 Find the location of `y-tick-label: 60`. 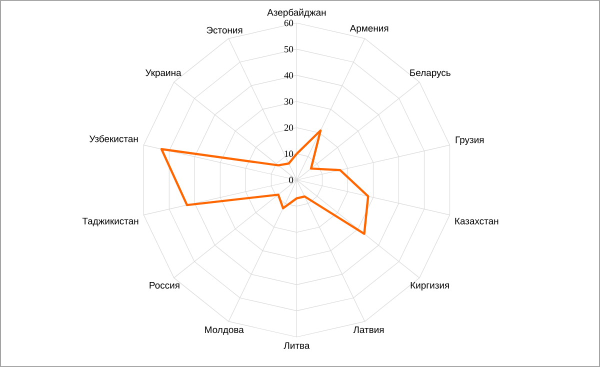

y-tick-label: 60 is located at coordinates (289, 23).